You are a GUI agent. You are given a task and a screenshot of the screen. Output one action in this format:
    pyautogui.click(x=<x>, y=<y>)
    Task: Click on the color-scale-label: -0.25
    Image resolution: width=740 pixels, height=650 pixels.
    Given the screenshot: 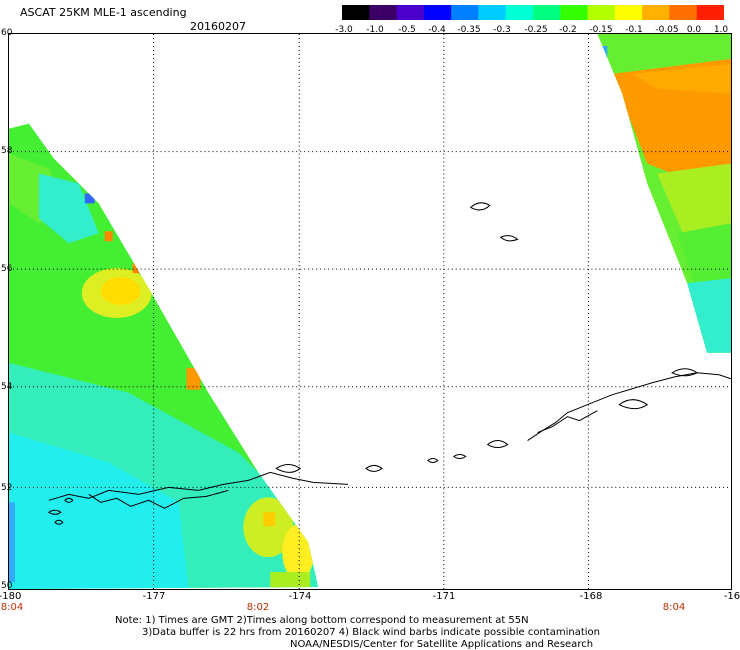 What is the action you would take?
    pyautogui.click(x=536, y=30)
    